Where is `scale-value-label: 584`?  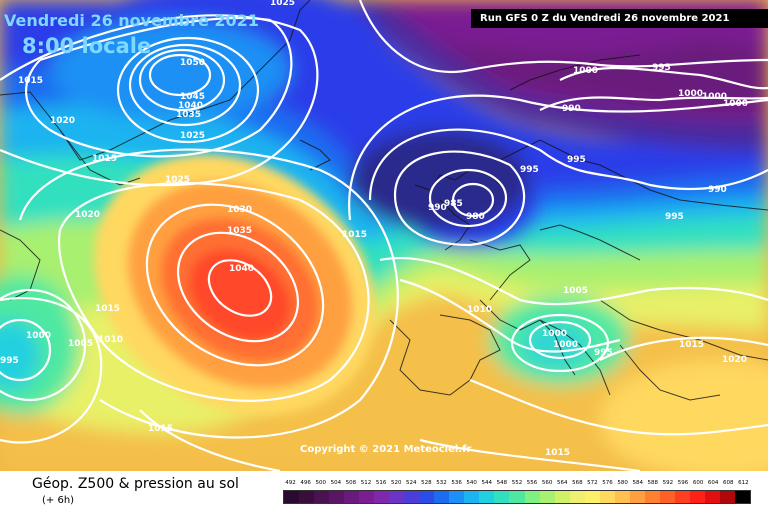 scale-value-label: 584 is located at coordinates (637, 483).